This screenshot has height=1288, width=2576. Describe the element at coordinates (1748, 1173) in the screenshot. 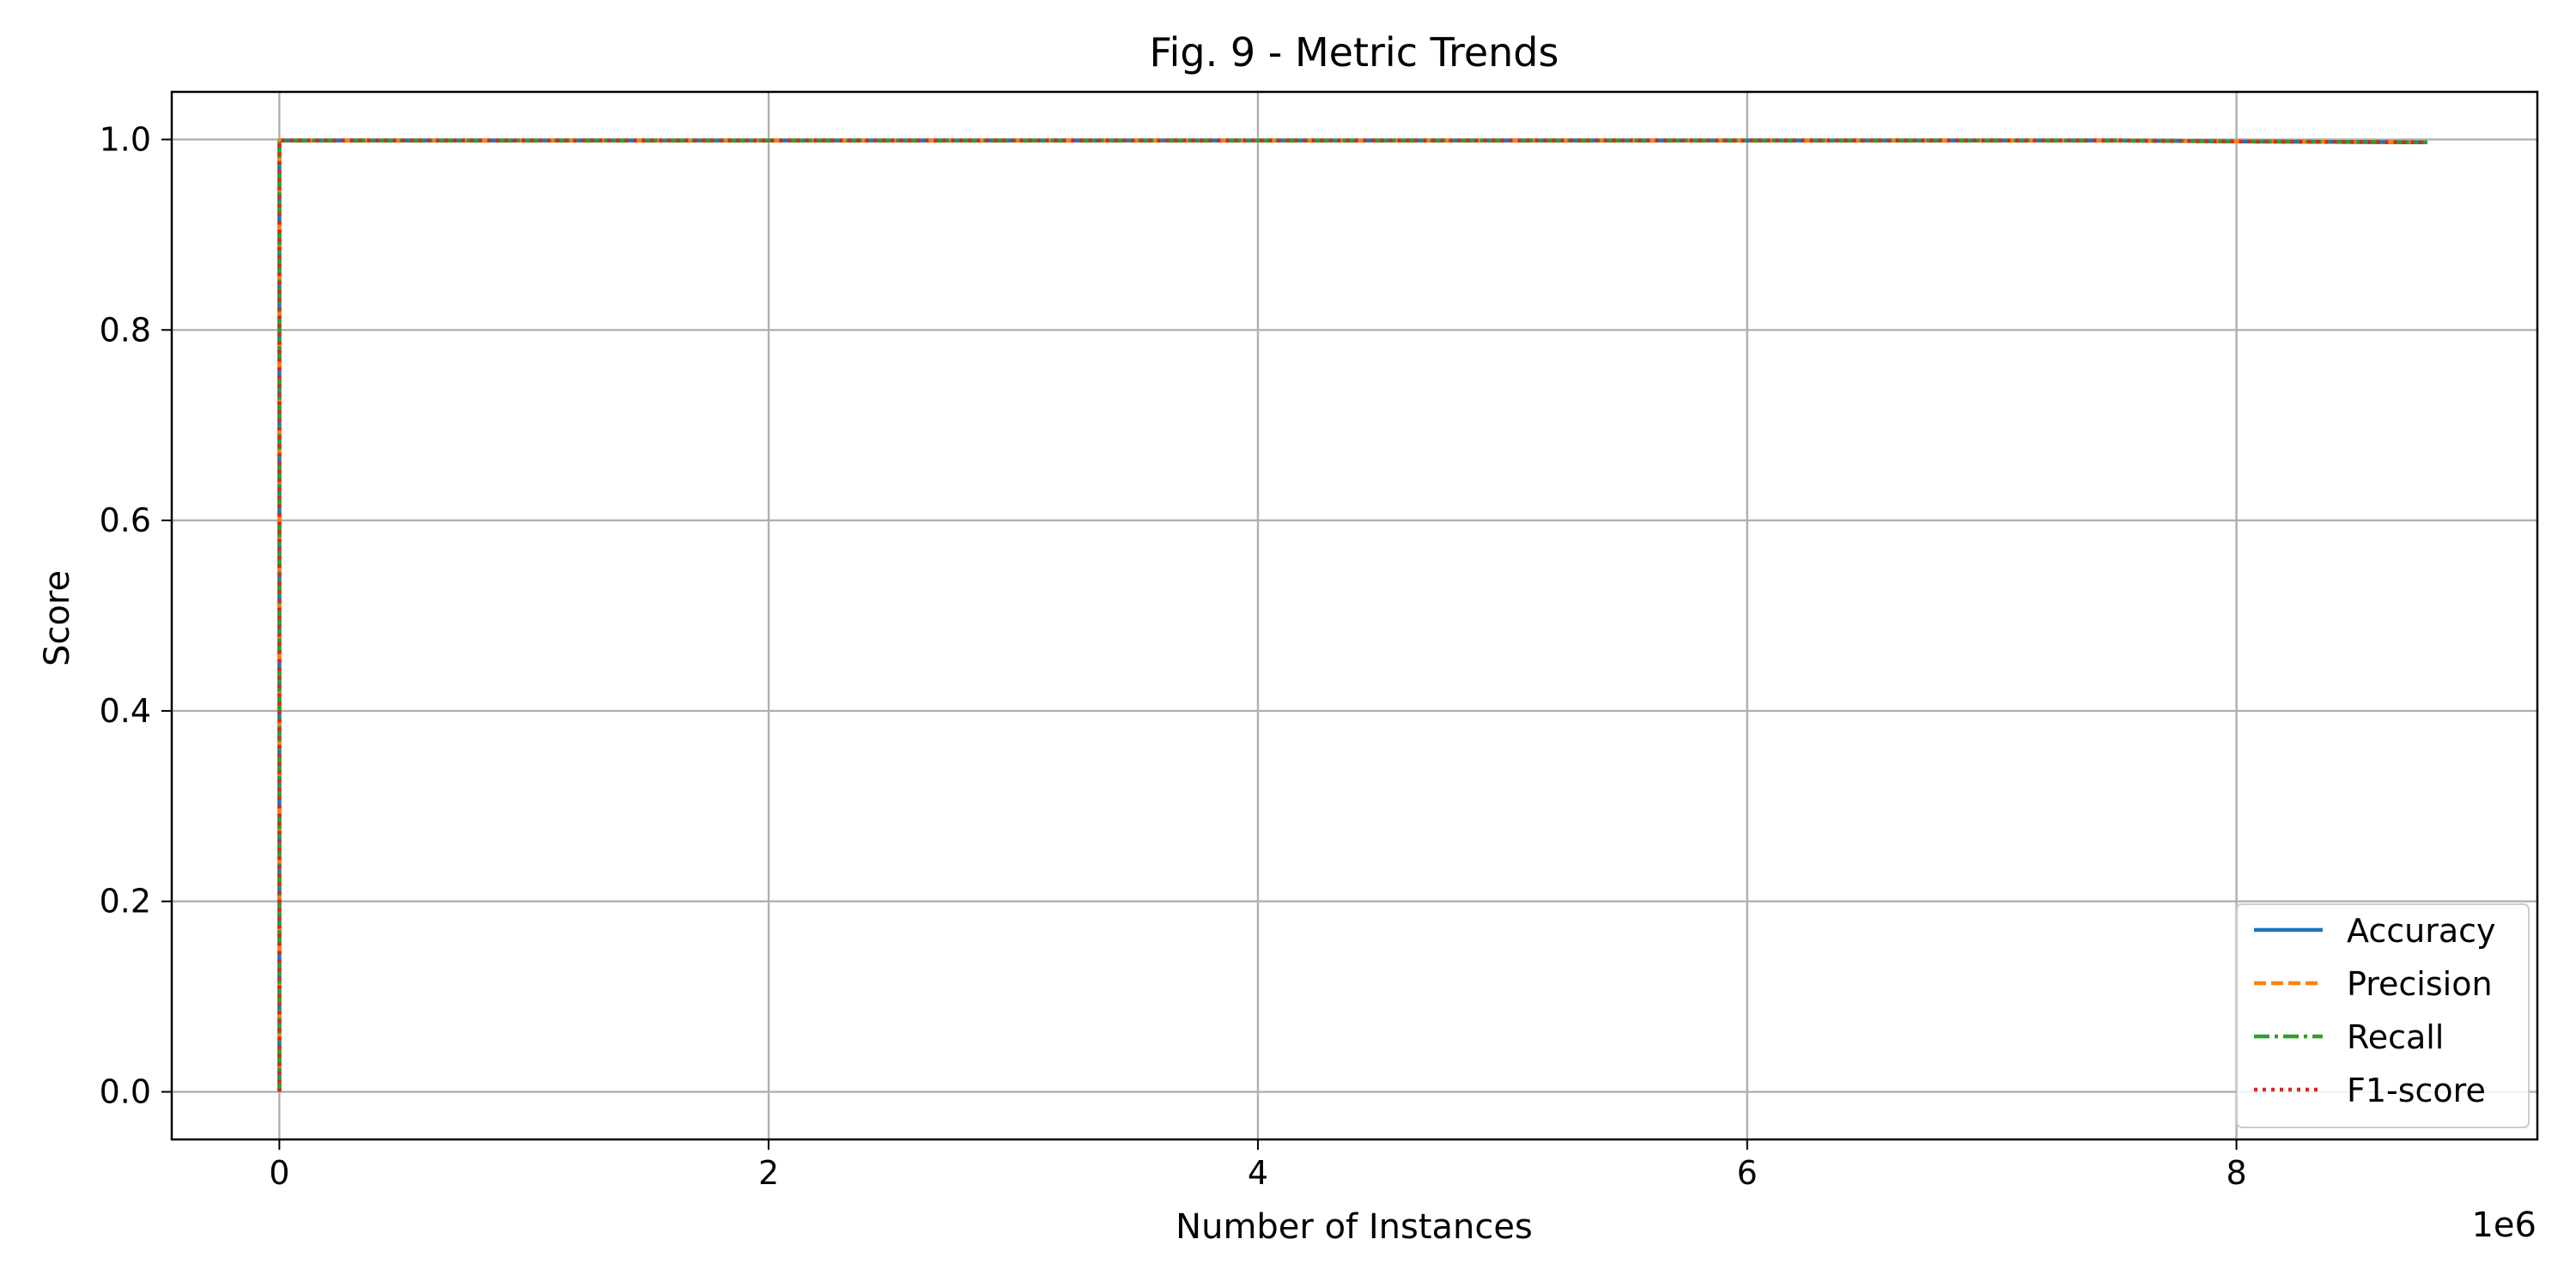

I see `x-tick-label: 6` at that location.